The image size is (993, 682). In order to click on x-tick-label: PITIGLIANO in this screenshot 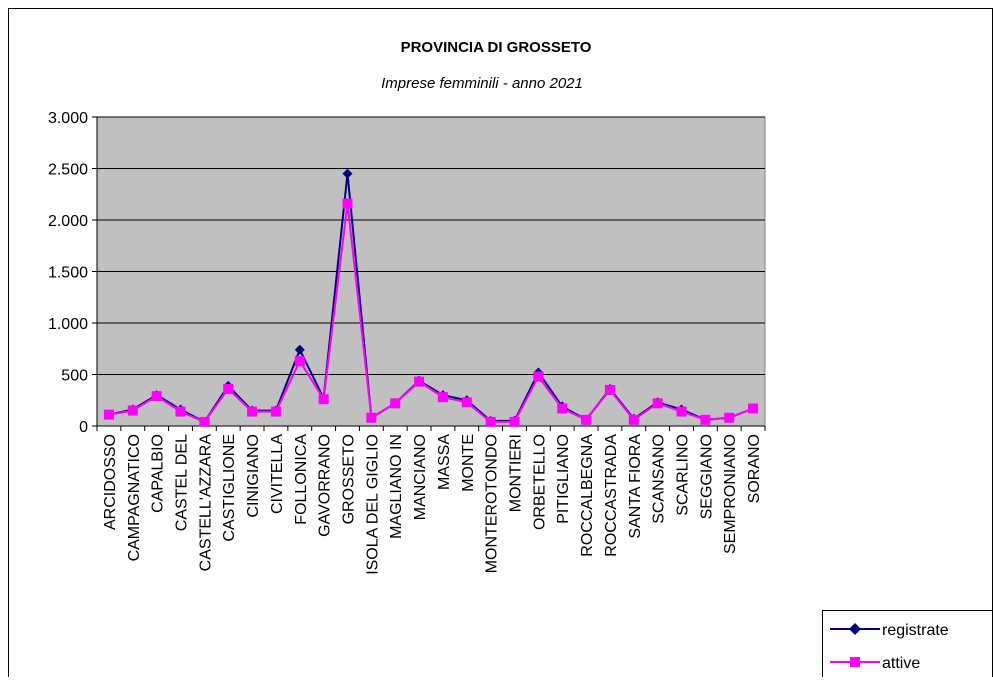, I will do `click(563, 479)`.